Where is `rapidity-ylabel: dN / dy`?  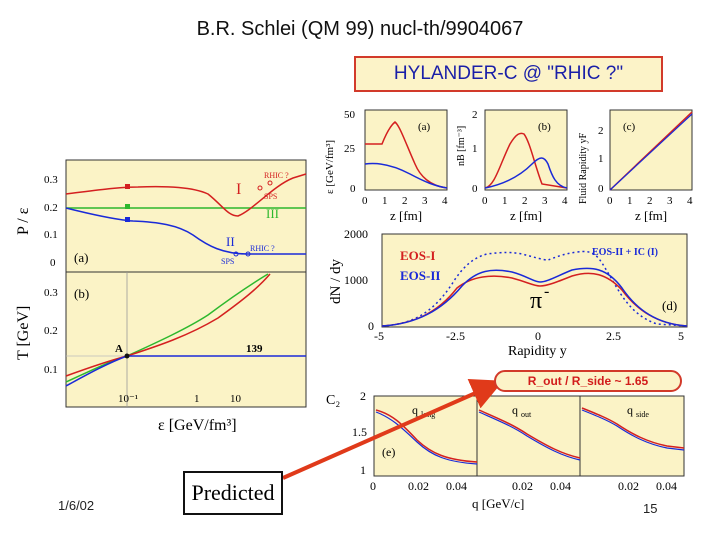 rapidity-ylabel: dN / dy is located at coordinates (336, 282).